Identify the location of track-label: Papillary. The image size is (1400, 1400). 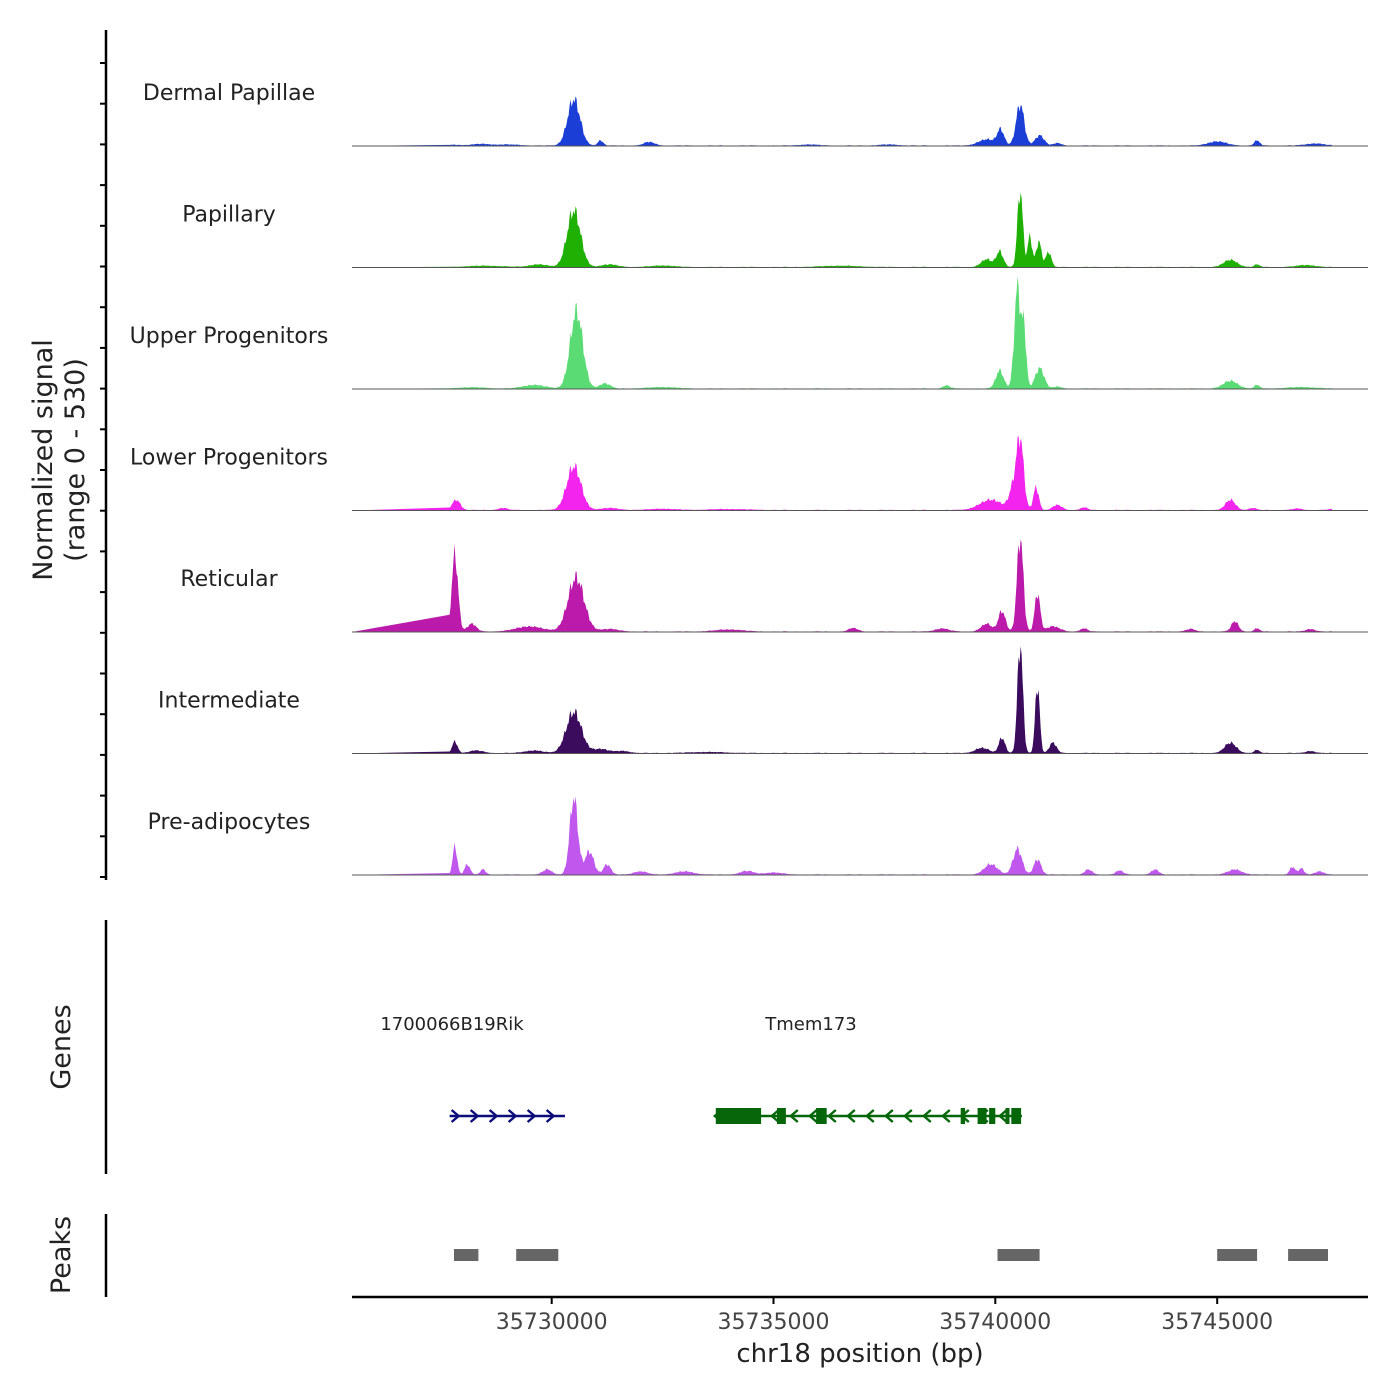
(229, 215).